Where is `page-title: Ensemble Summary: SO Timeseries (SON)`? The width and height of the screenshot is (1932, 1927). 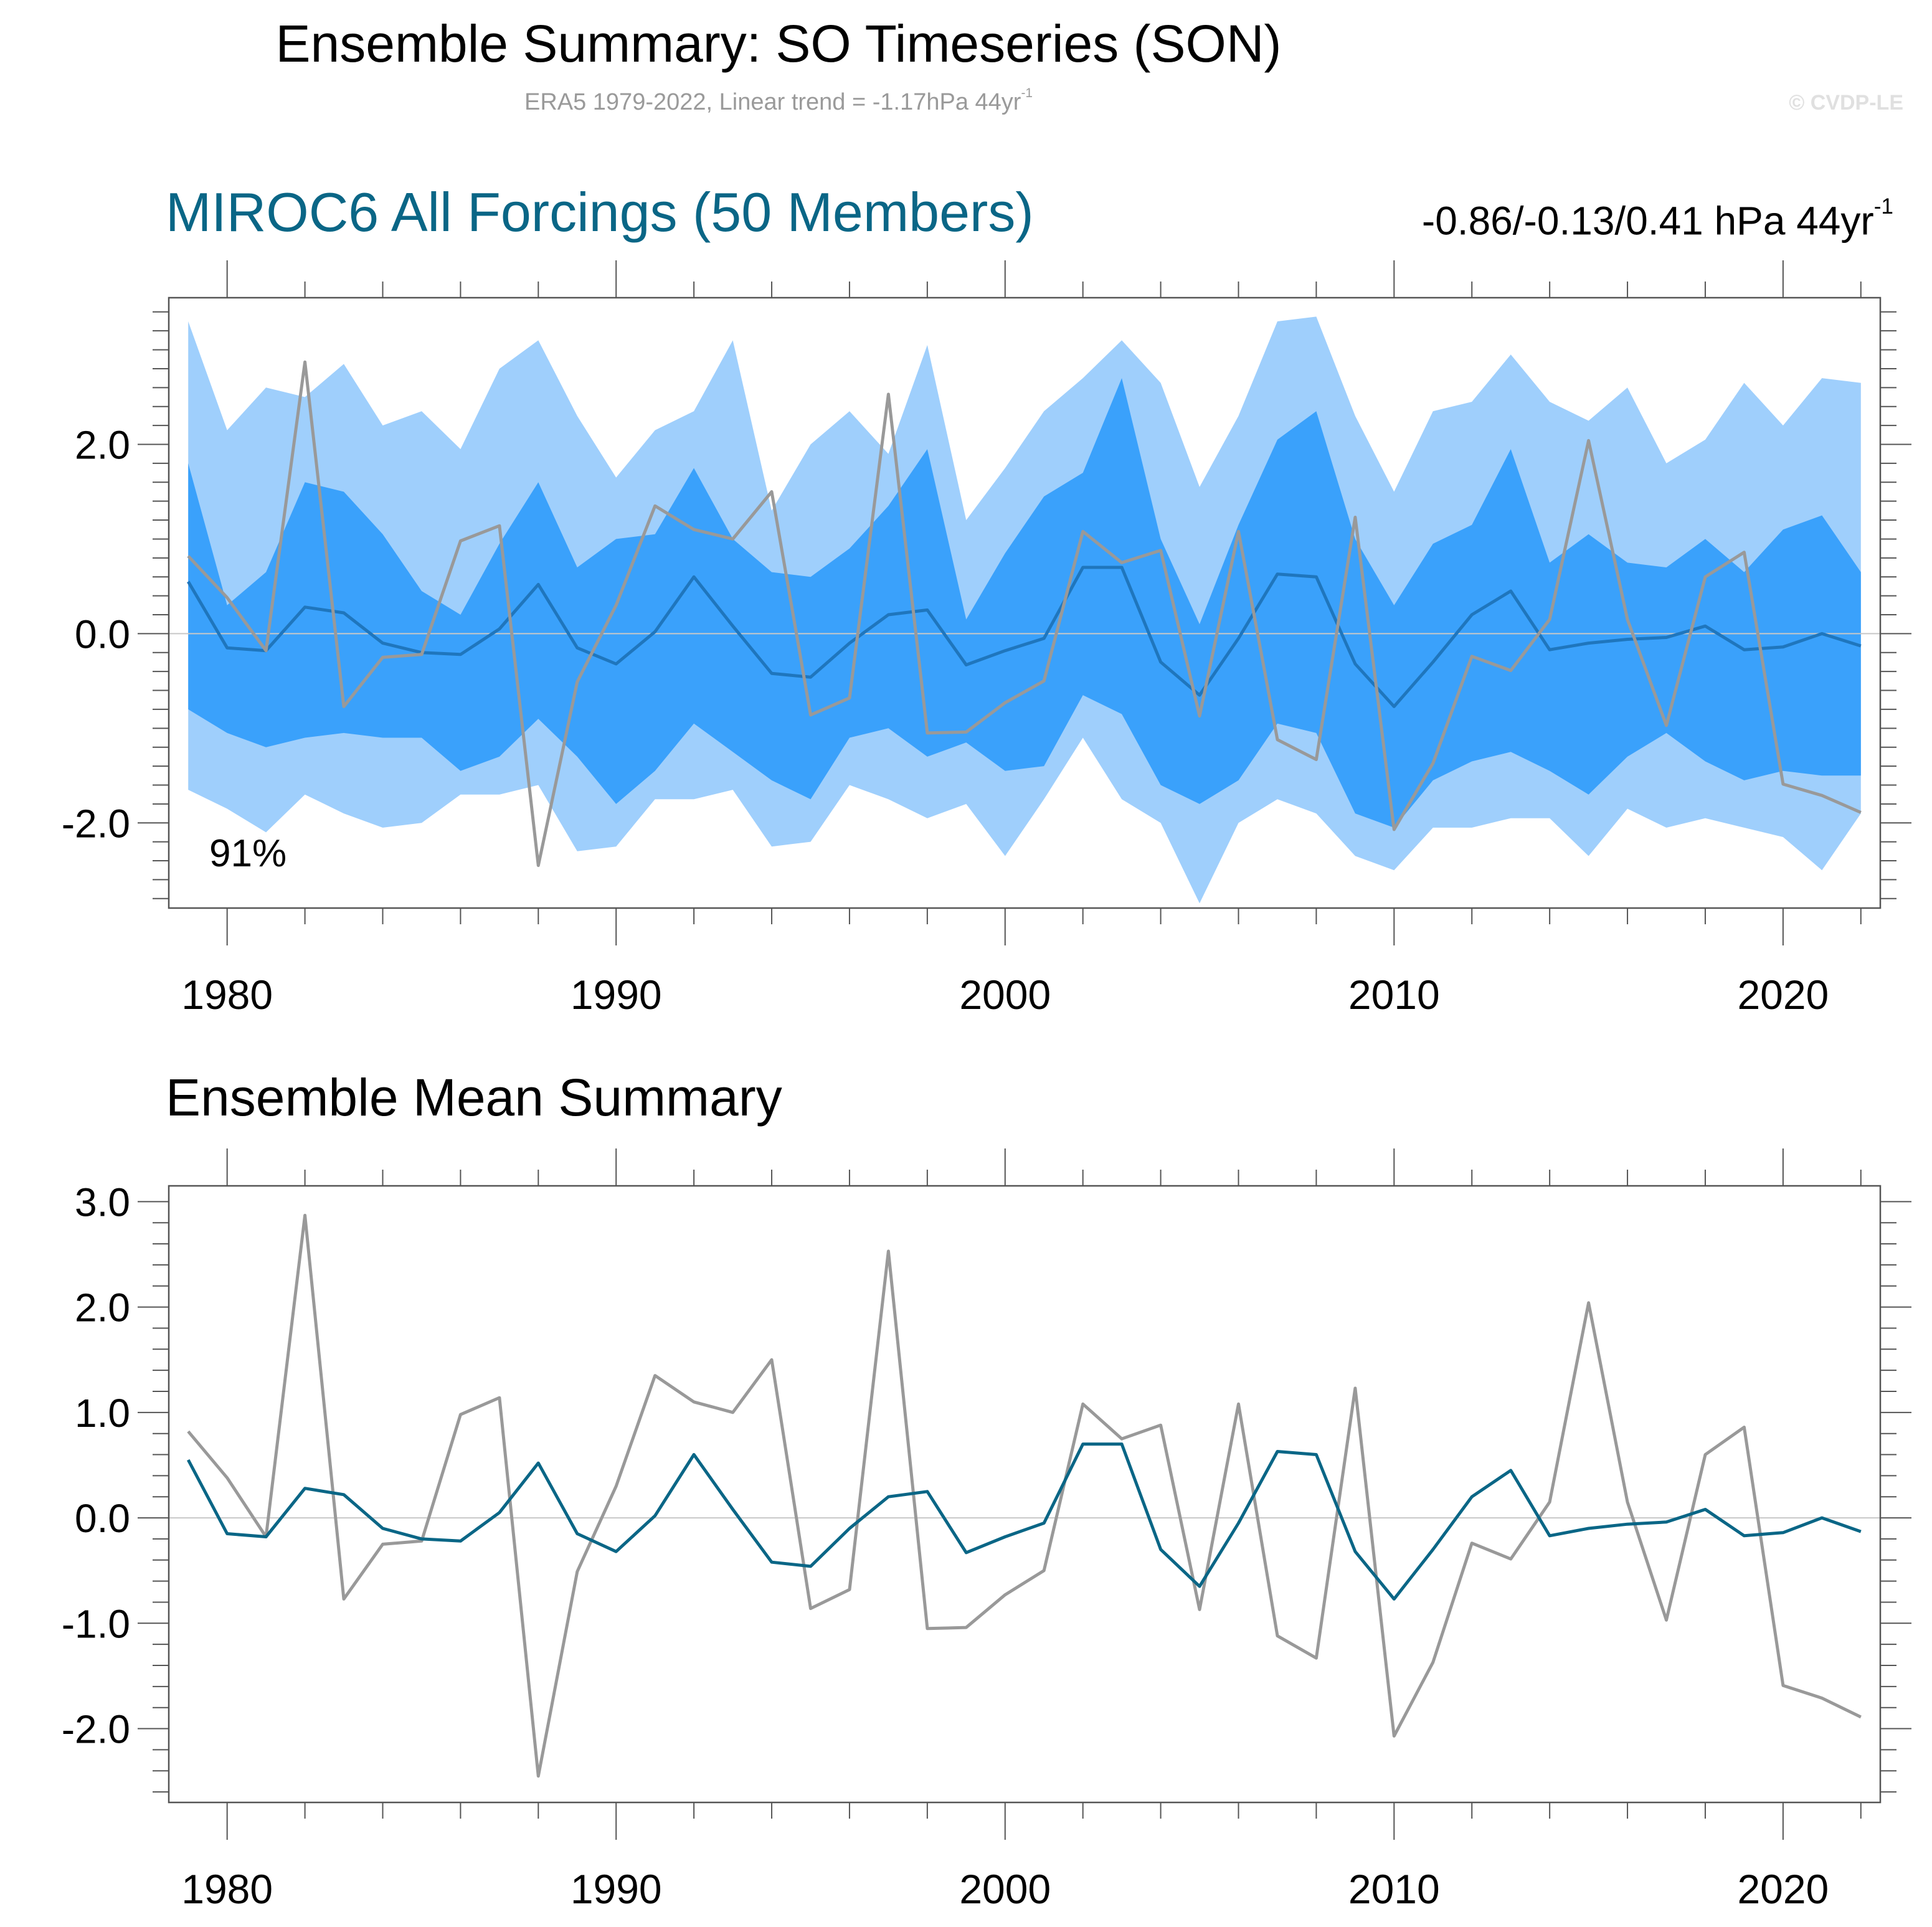
page-title: Ensemble Summary: SO Timeseries (SON) is located at coordinates (779, 43).